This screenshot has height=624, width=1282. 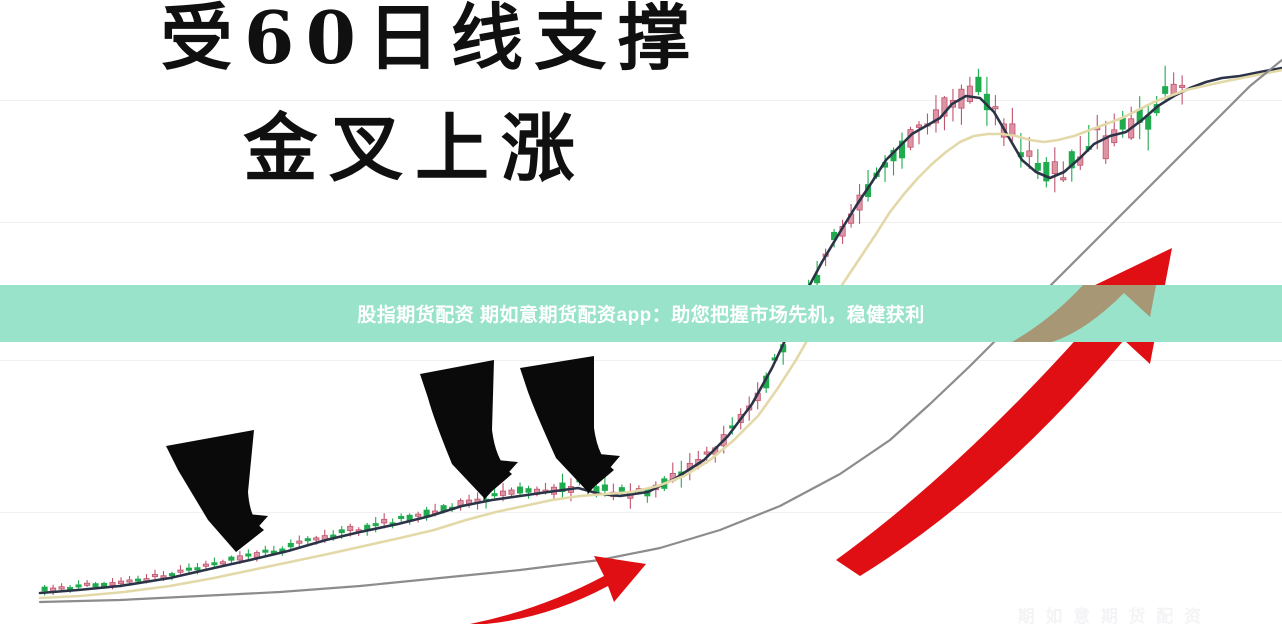 I want to click on promo-banner-text: 股指期货配资 期如意期货配资app：助您把握市场先机，稳健获利, so click(x=641, y=315).